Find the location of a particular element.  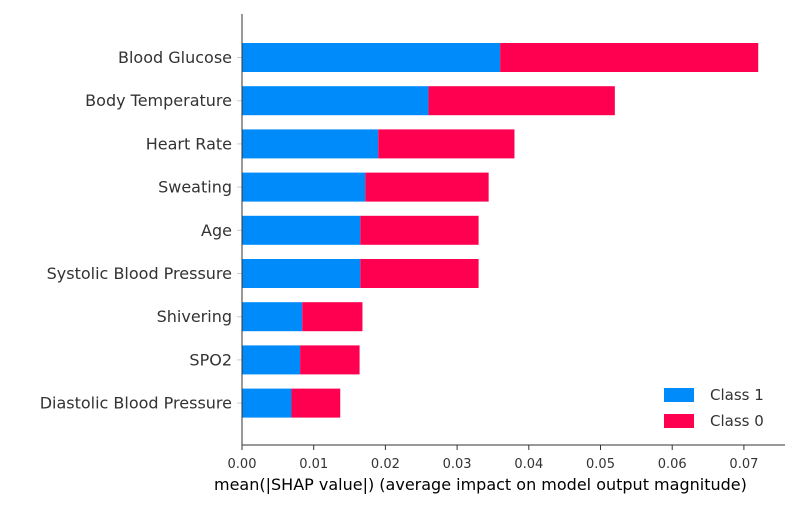

y-label: Blood Glucose is located at coordinates (175, 57).